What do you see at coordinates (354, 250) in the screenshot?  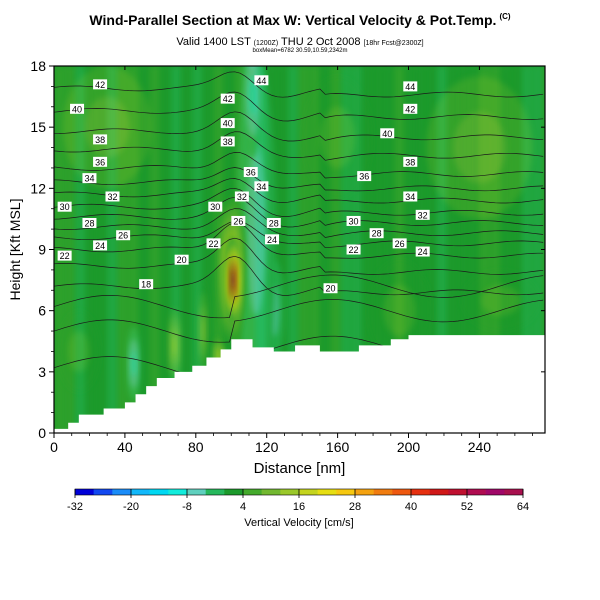 I see `svg-text: 22` at bounding box center [354, 250].